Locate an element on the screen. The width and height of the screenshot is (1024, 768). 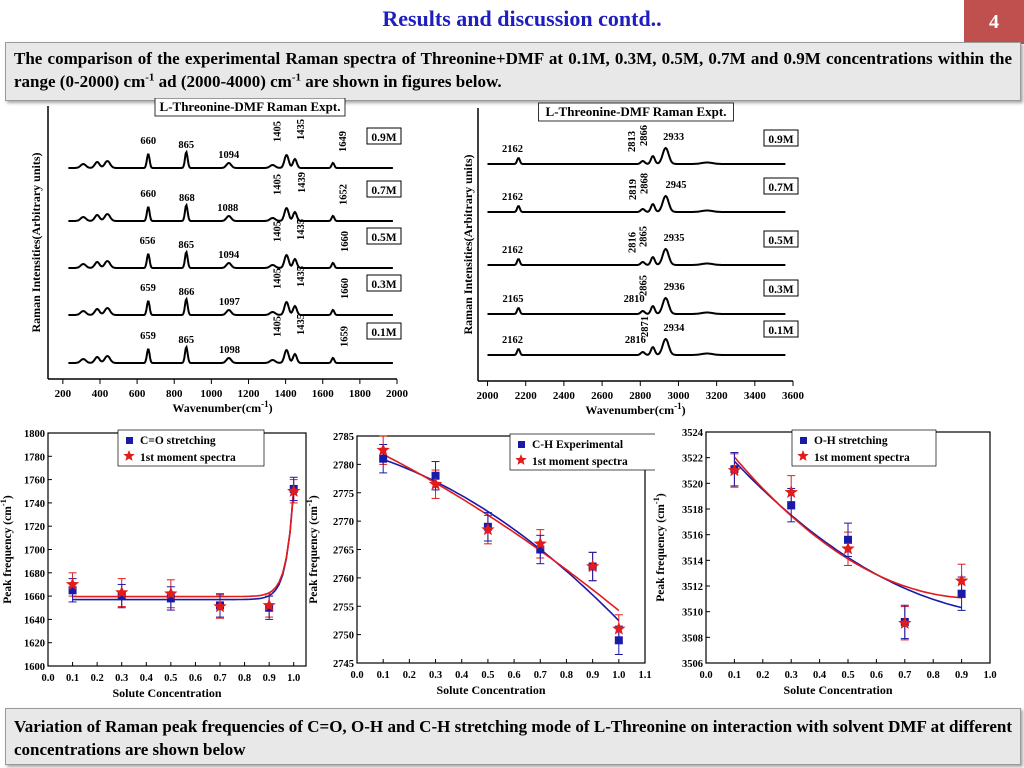
peak-label: 660 is located at coordinates (148, 194).